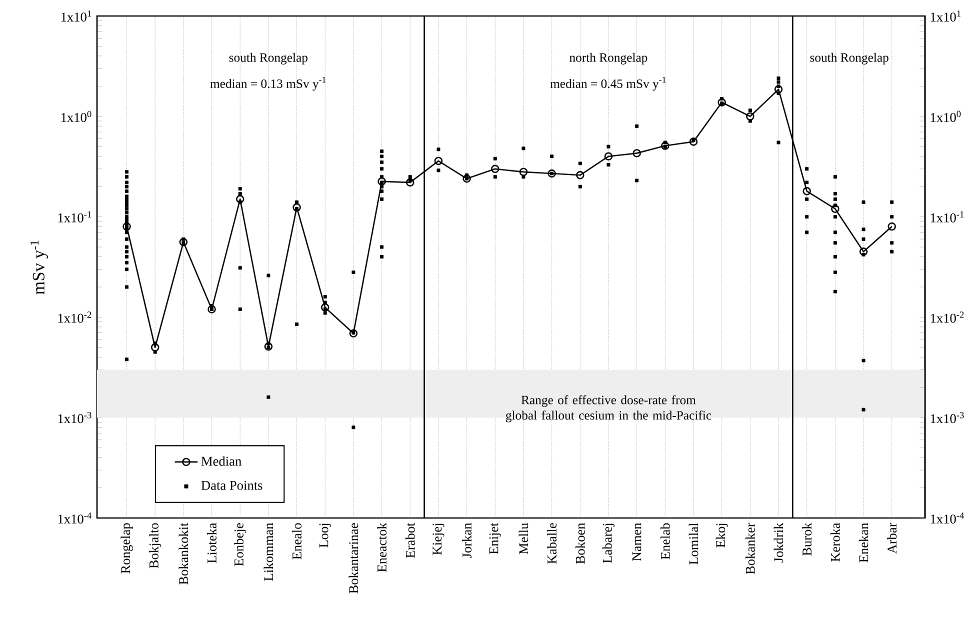 This screenshot has width=974, height=633. I want to click on x-tick-label: Mellu, so click(523, 538).